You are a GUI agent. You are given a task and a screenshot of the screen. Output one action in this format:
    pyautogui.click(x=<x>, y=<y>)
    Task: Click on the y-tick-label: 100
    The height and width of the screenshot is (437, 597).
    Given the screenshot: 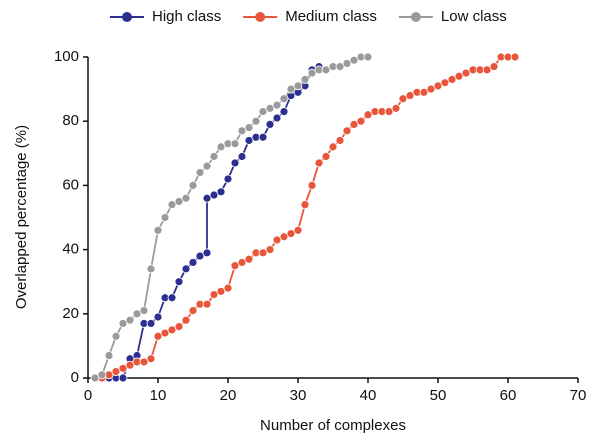 What is the action you would take?
    pyautogui.click(x=66, y=56)
    